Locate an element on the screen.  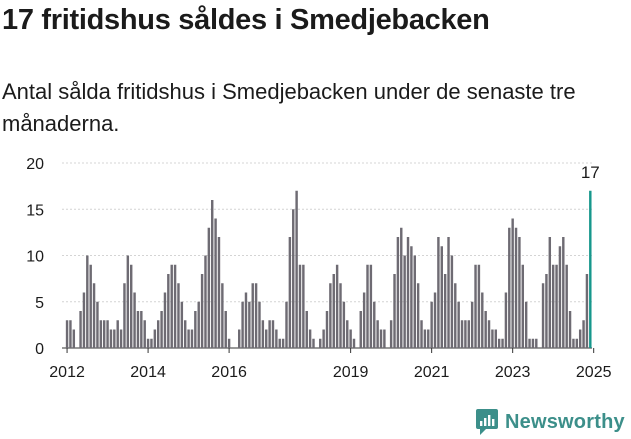
annotations: 17 is located at coordinates (590, 172).